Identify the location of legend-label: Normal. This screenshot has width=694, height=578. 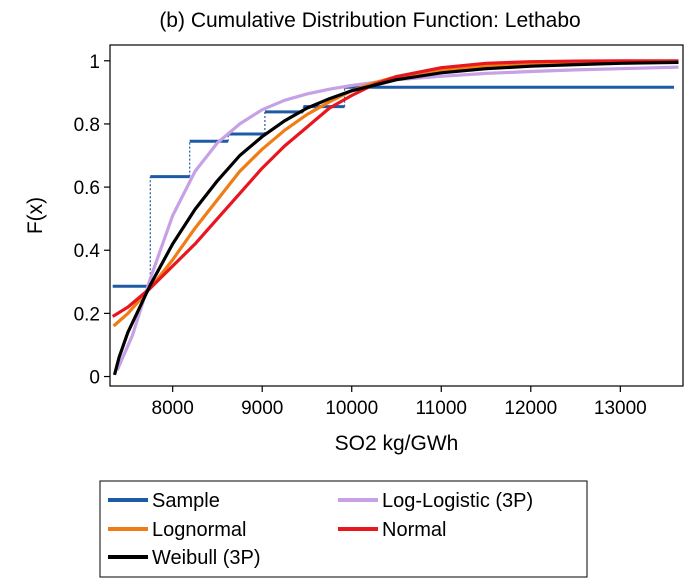
(414, 530).